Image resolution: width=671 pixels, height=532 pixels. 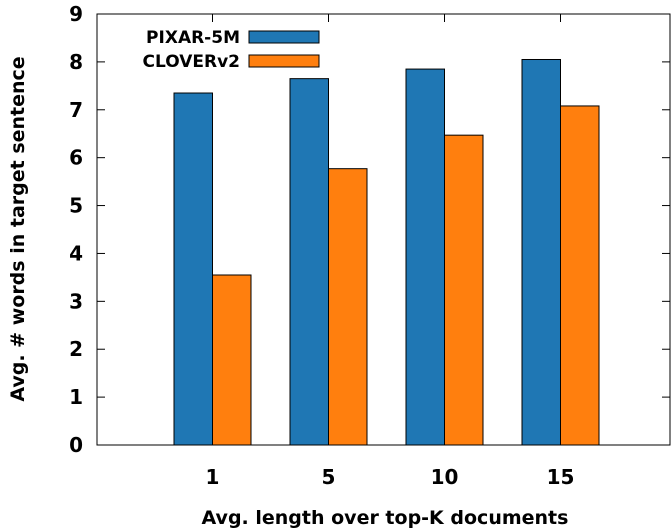 What do you see at coordinates (76, 14) in the screenshot?
I see `y-tick-label: 9` at bounding box center [76, 14].